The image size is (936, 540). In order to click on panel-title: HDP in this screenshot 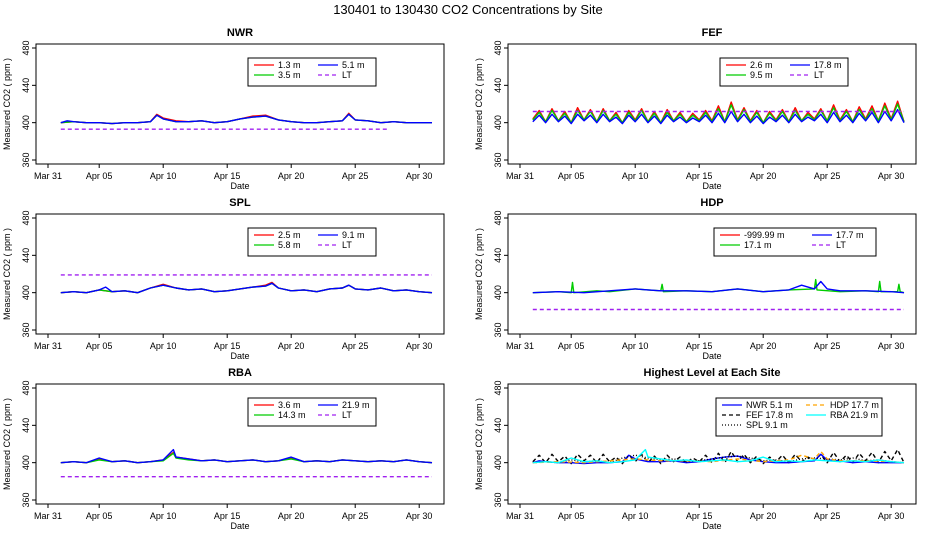, I will do `click(711, 203)`.